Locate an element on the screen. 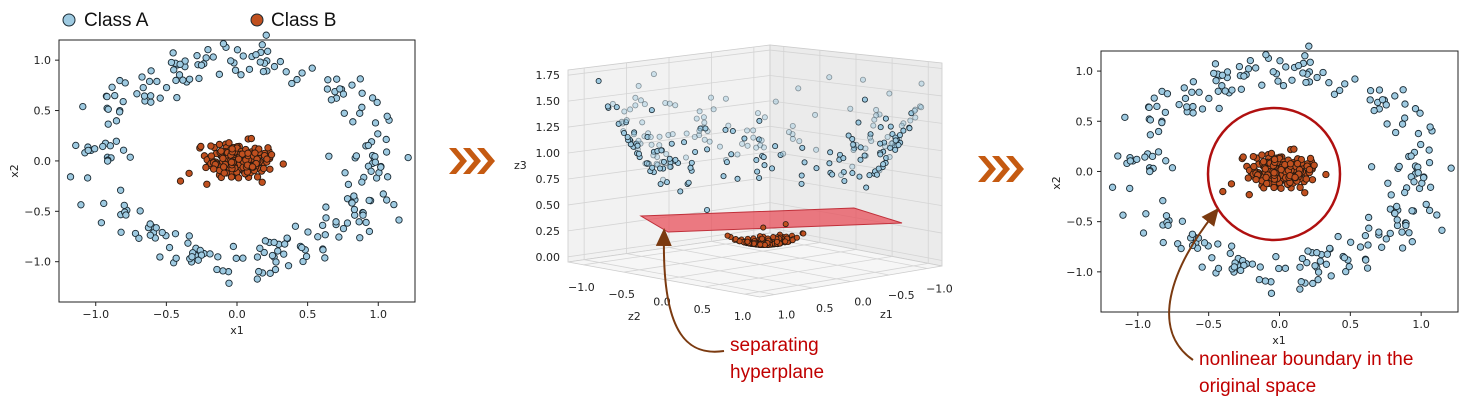 This screenshot has width=1471, height=406. z2-tick-label: −1.0 is located at coordinates (581, 287).